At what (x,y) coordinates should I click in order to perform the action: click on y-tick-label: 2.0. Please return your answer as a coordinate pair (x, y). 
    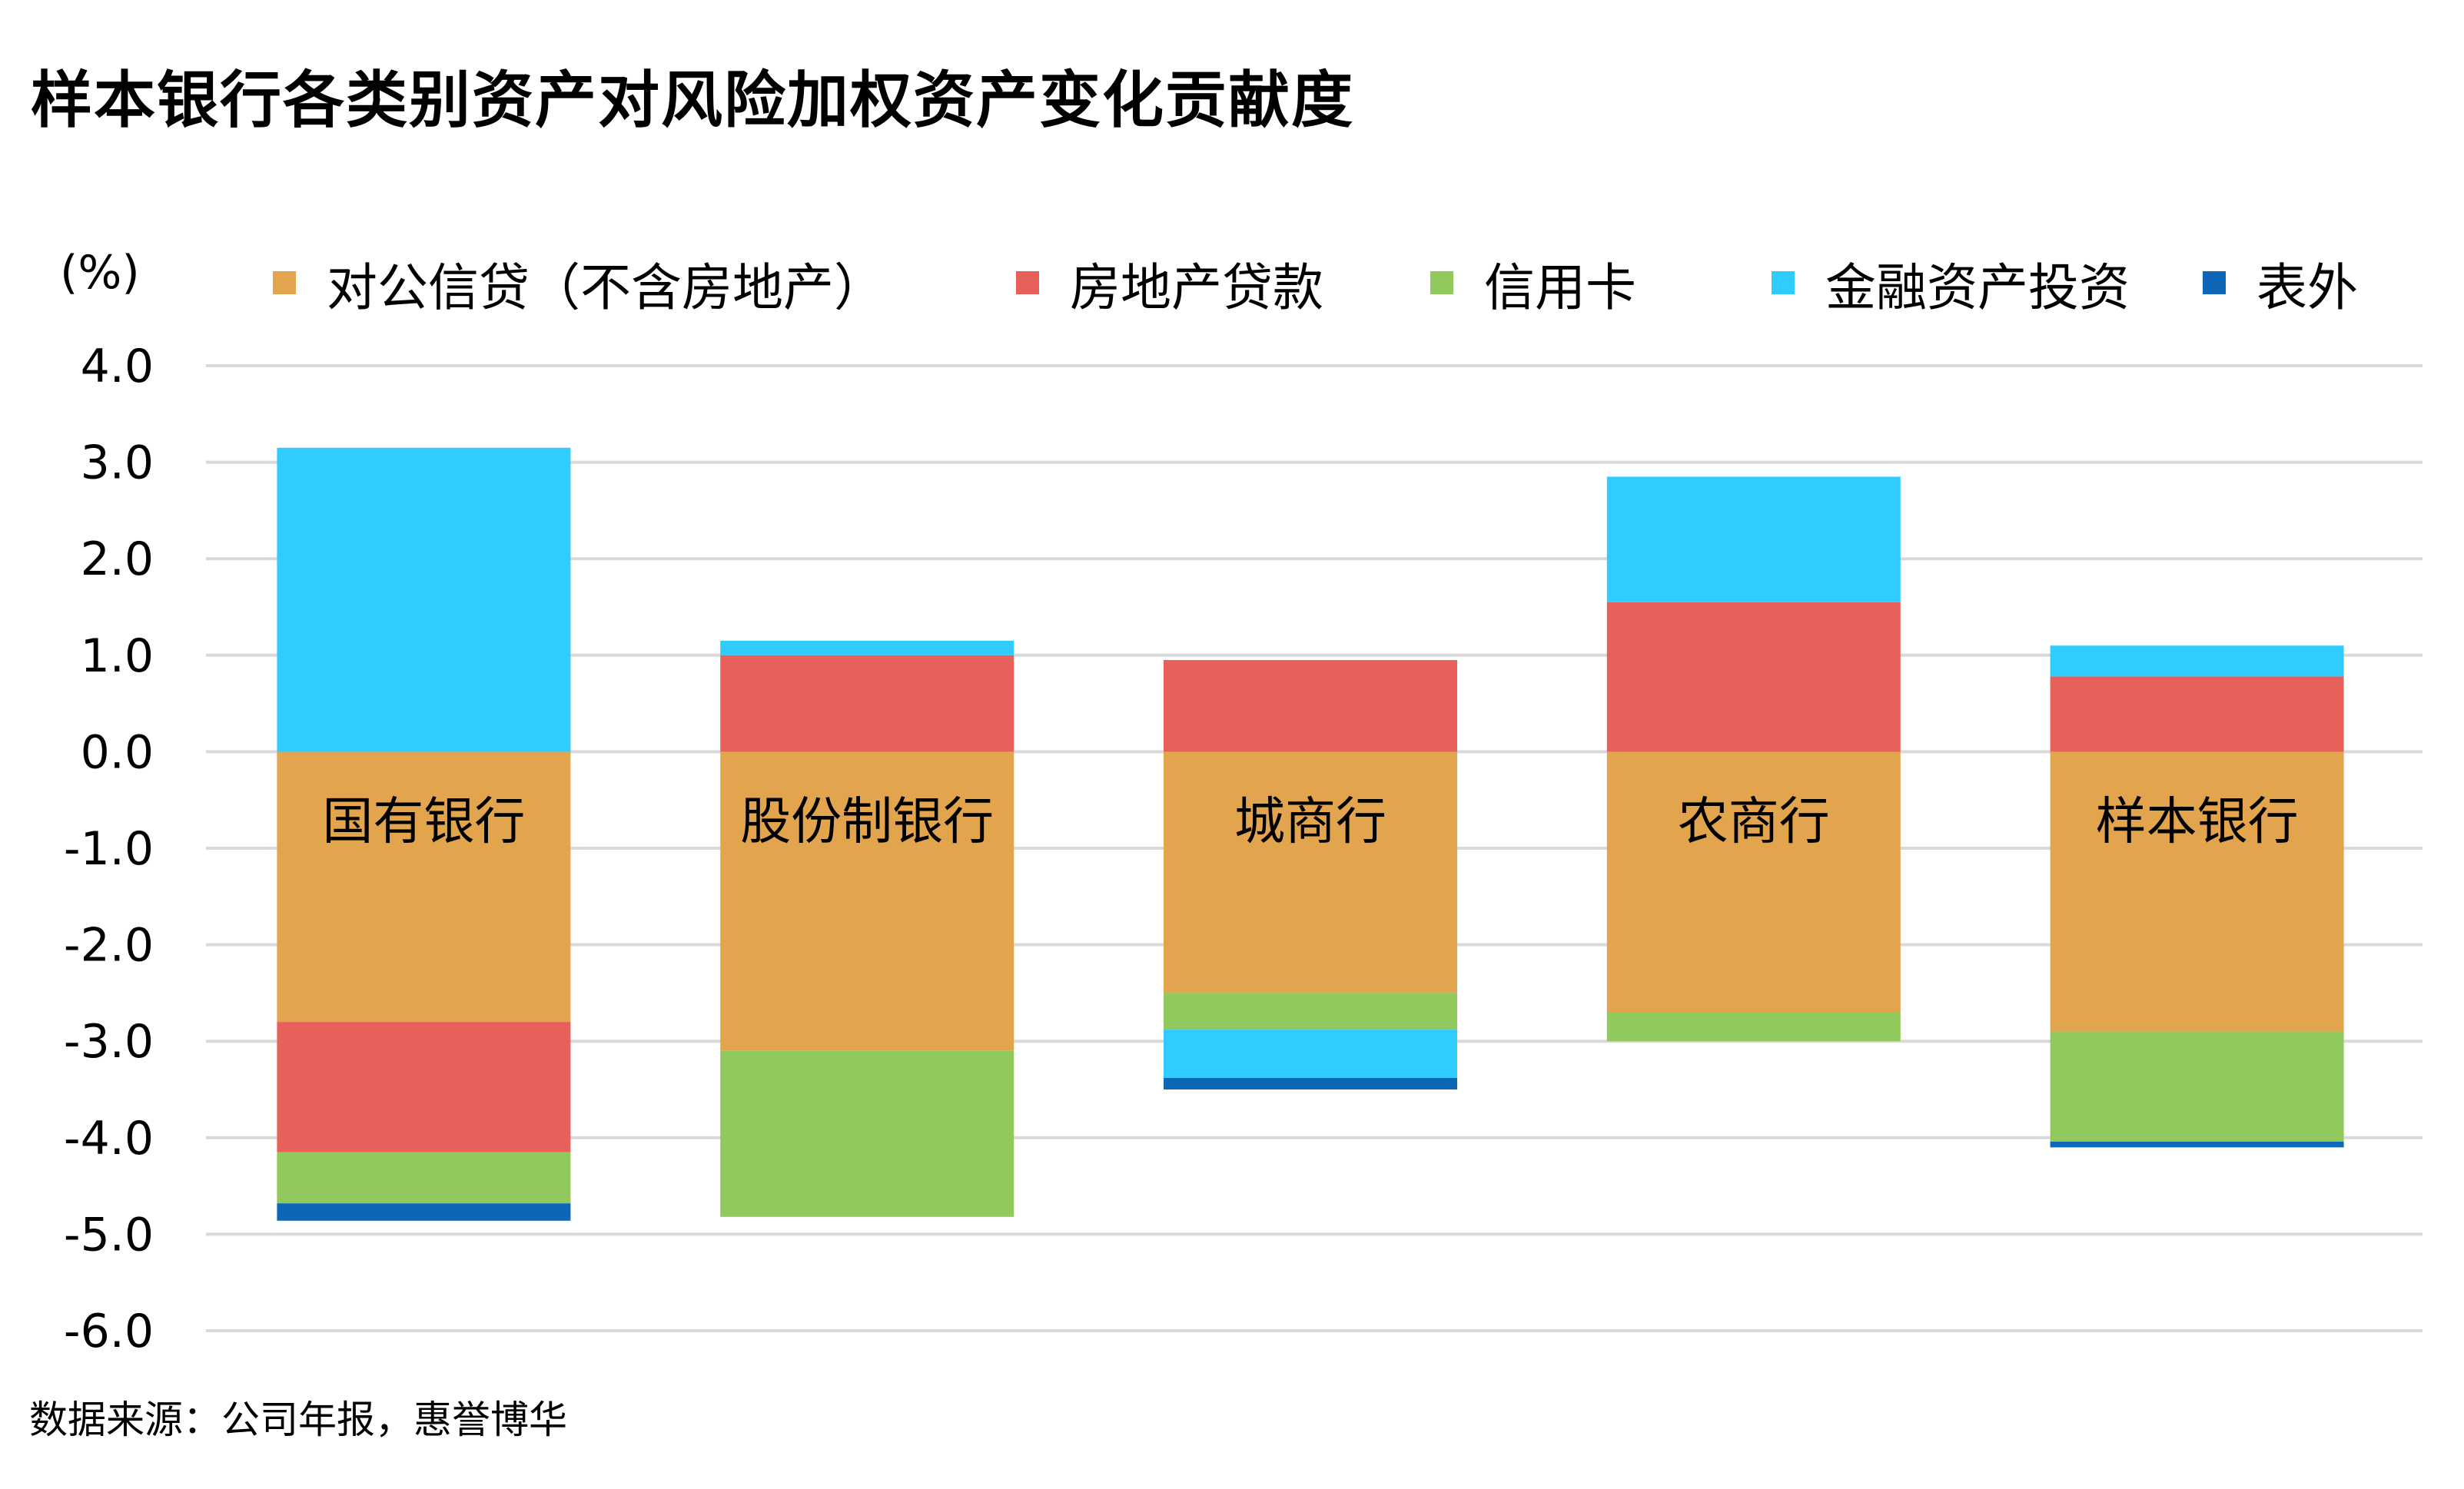
    Looking at the image, I should click on (117, 559).